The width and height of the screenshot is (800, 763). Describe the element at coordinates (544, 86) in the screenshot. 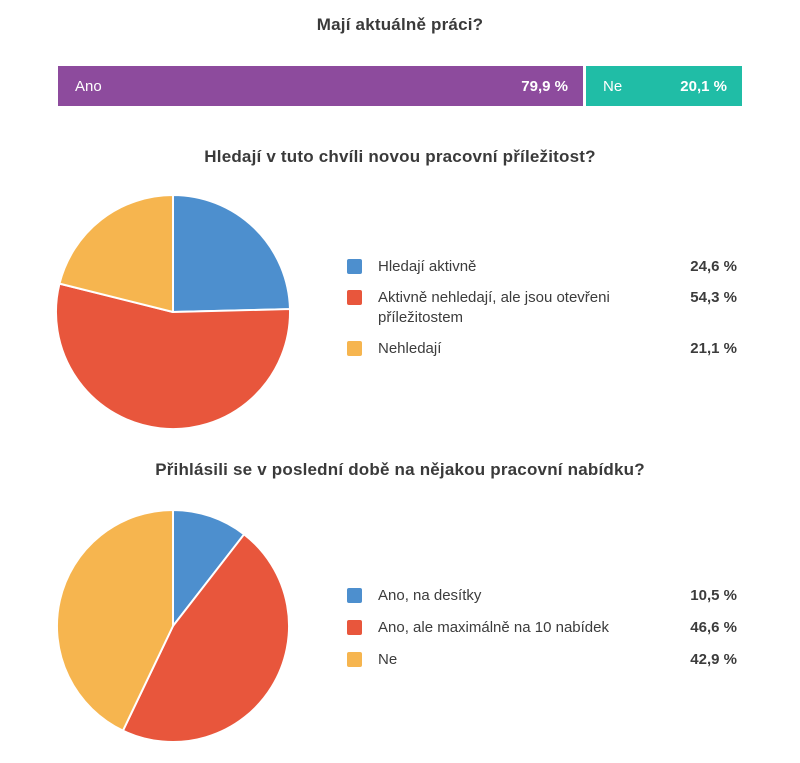

I see `bar-segment-value: 79,9 %` at that location.